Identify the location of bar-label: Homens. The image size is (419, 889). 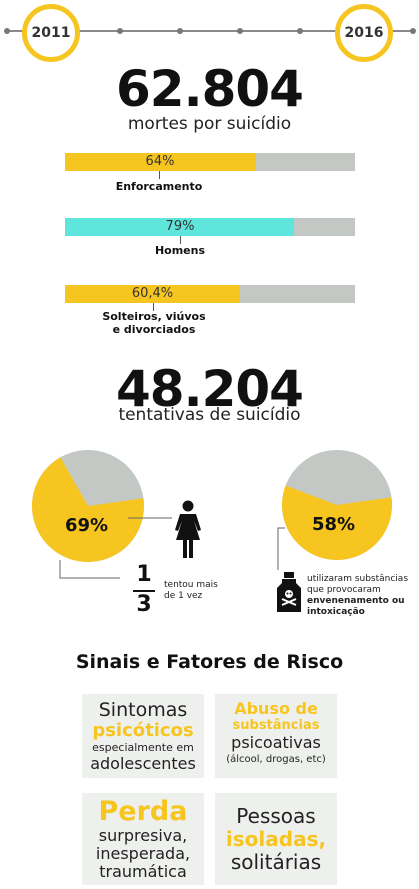
(180, 250).